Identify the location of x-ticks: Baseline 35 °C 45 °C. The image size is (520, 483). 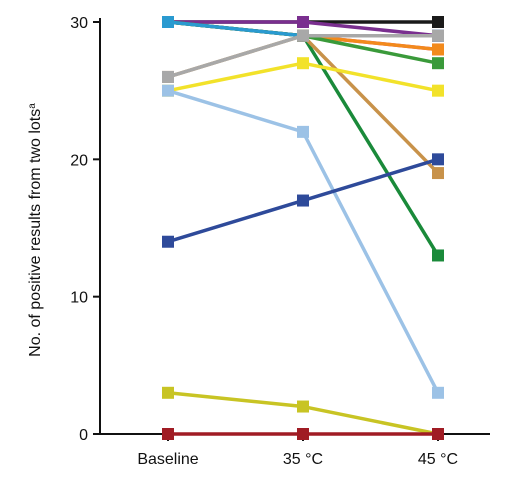
(297, 451).